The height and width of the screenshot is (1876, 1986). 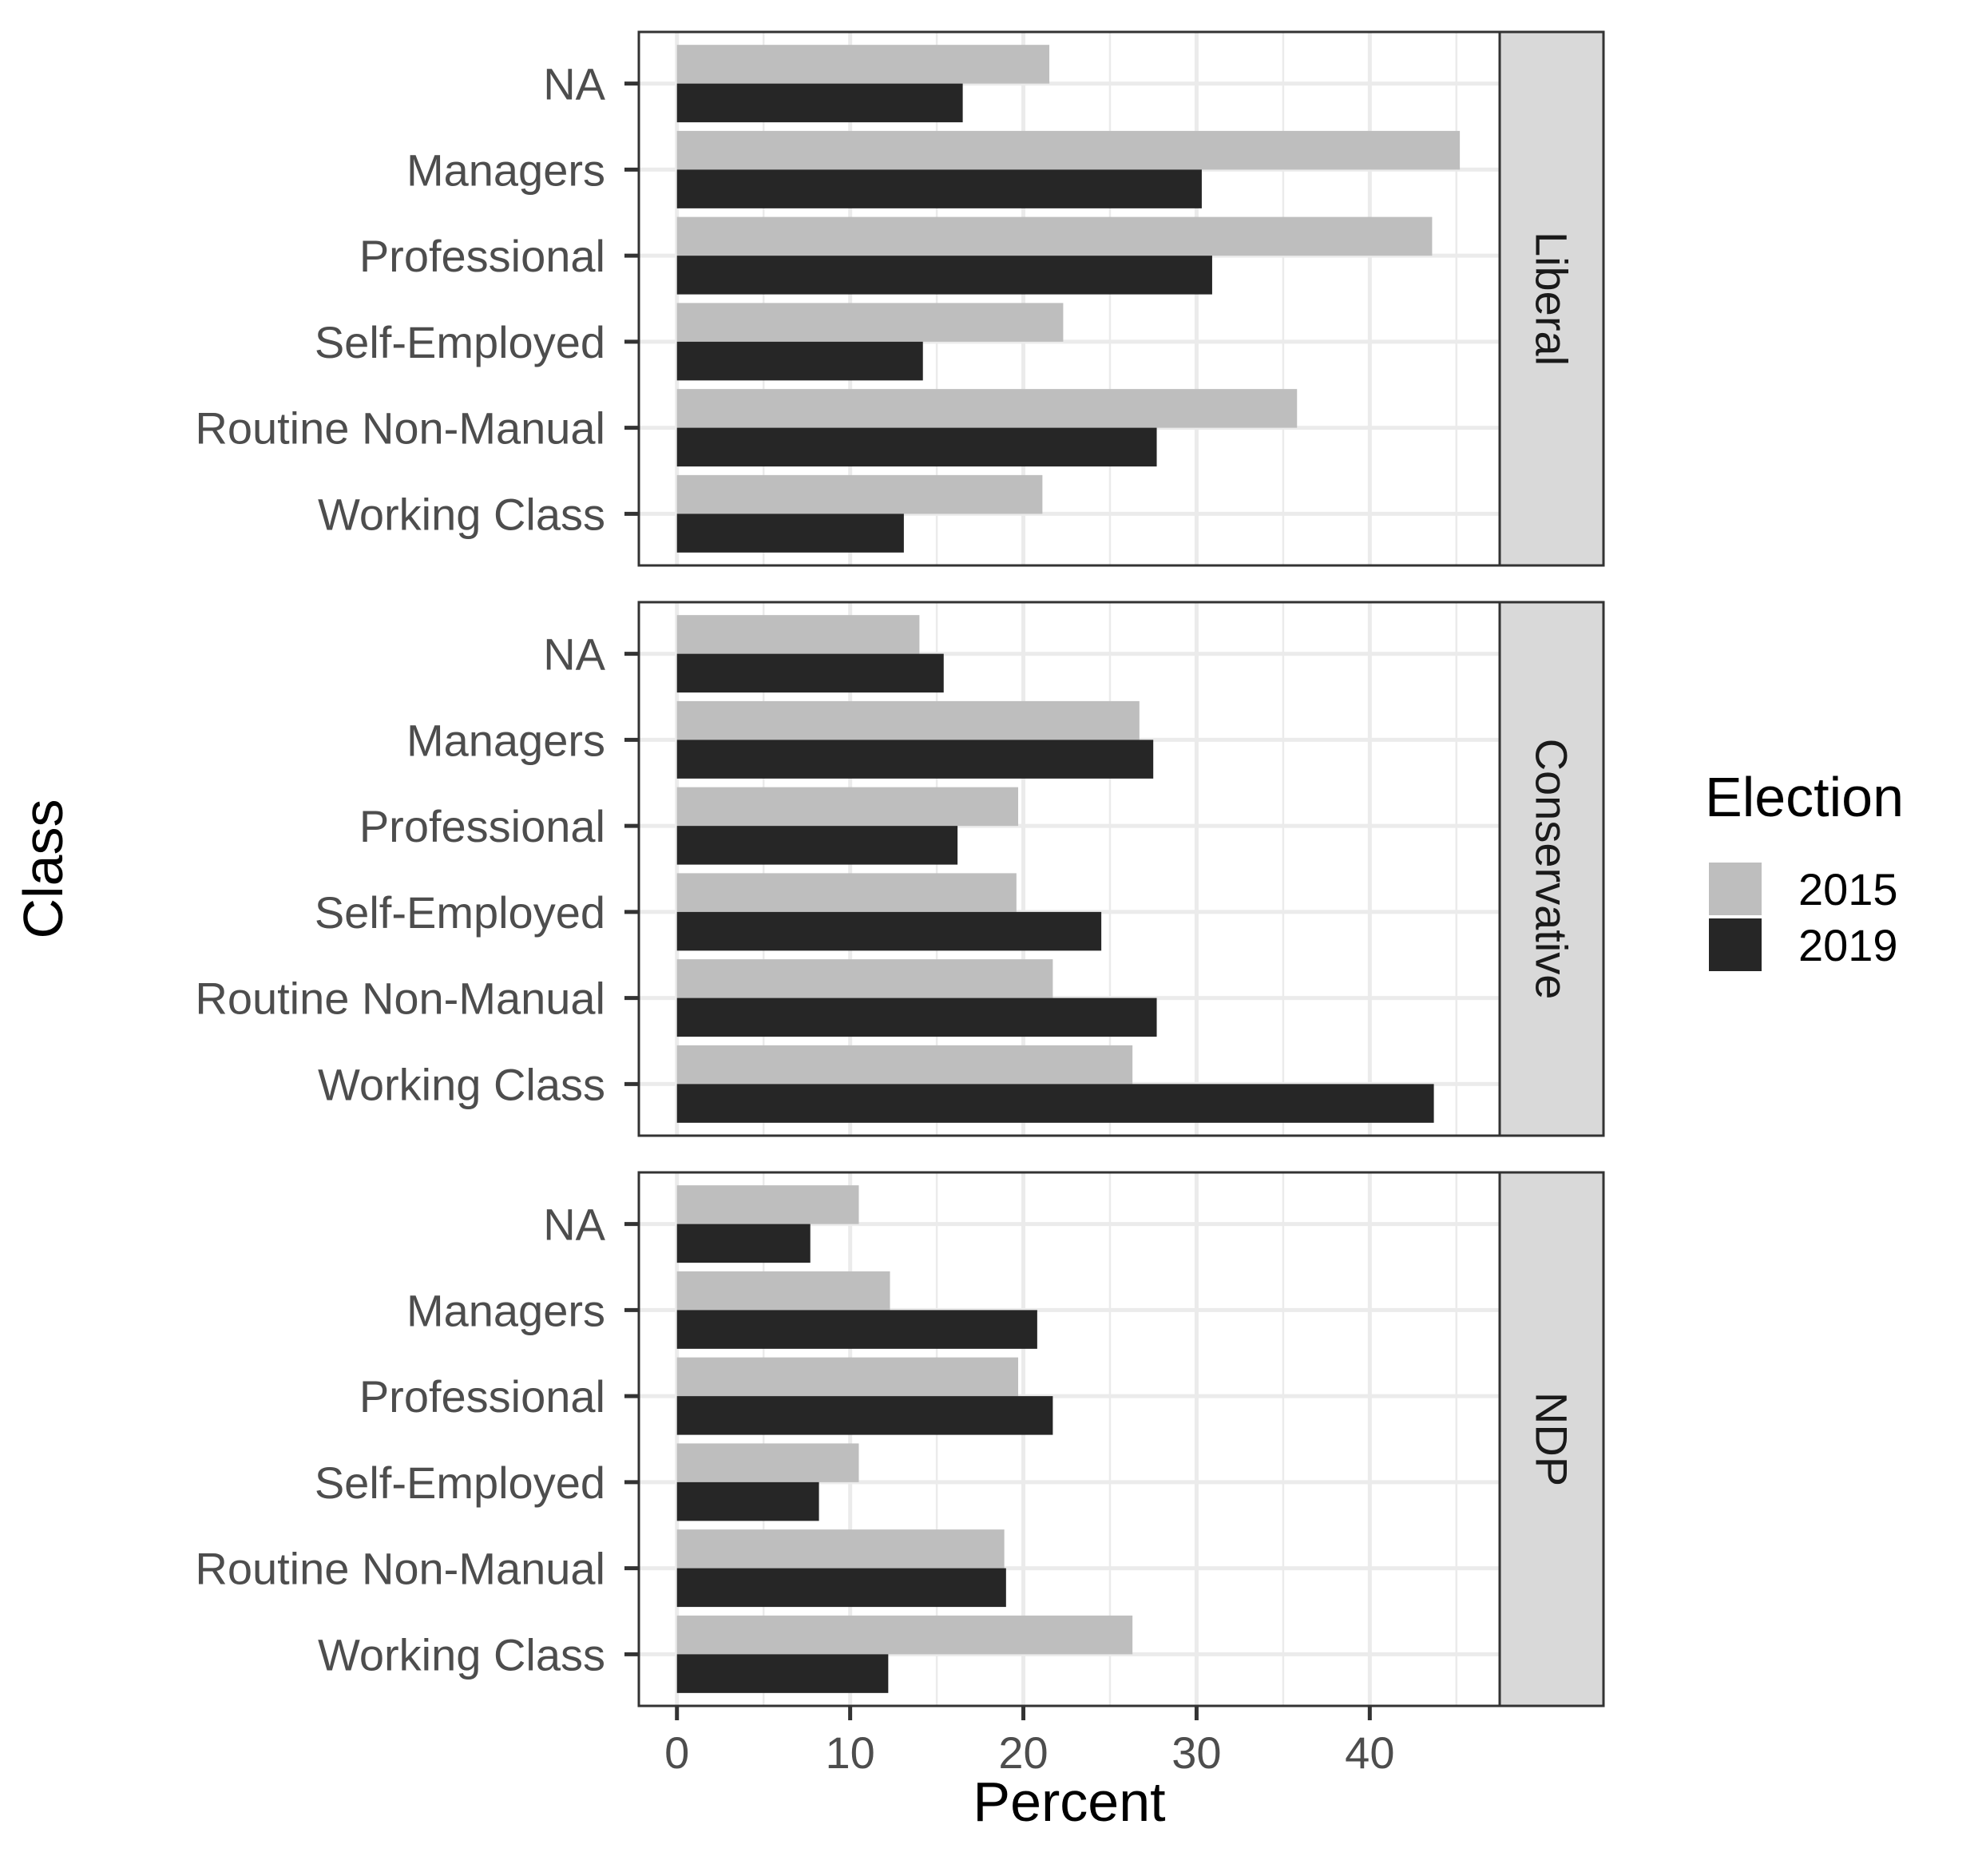 I want to click on legend-key-2015, so click(x=1736, y=889).